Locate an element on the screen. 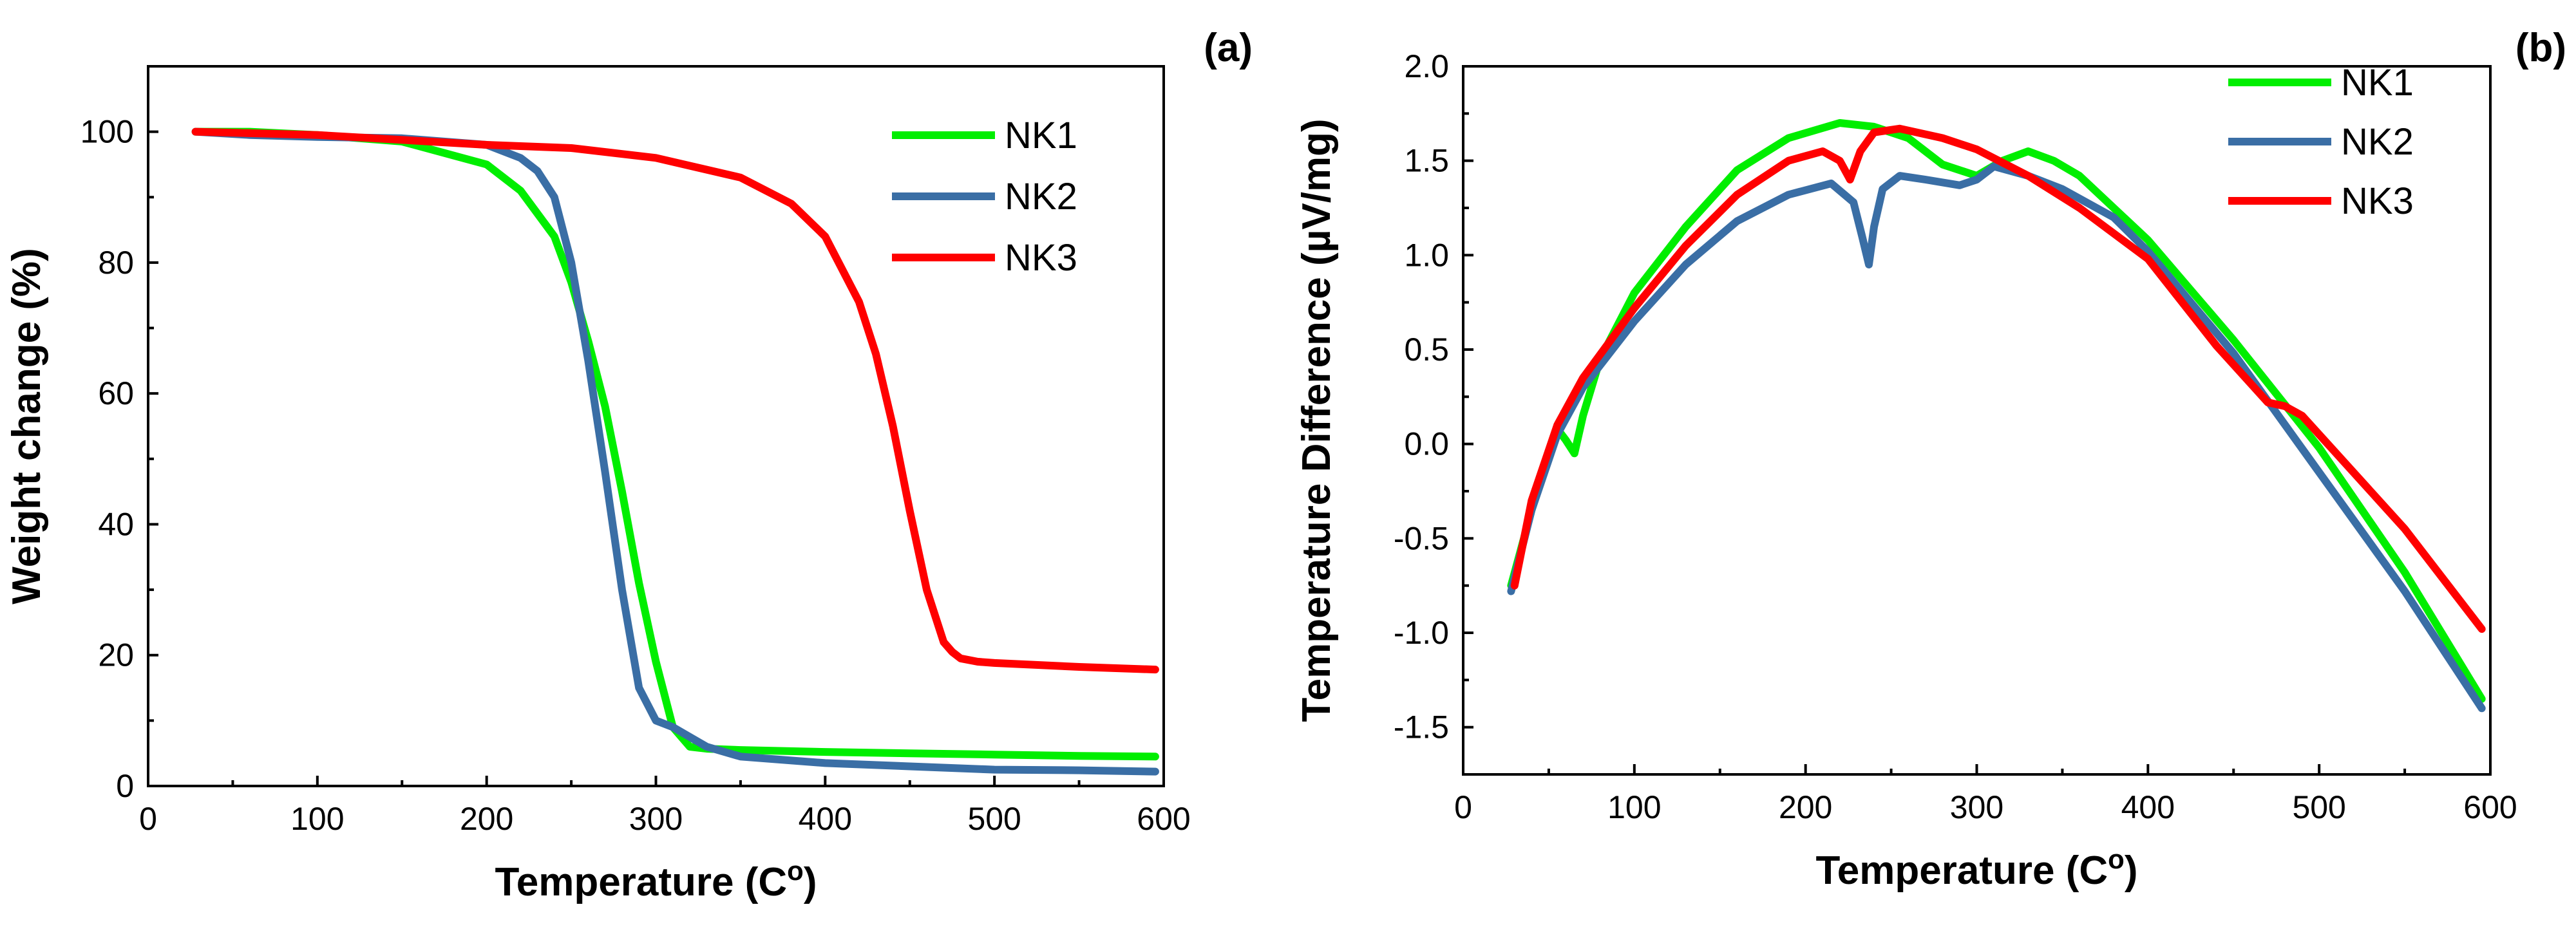  y-tick-label: 20 is located at coordinates (116, 655).